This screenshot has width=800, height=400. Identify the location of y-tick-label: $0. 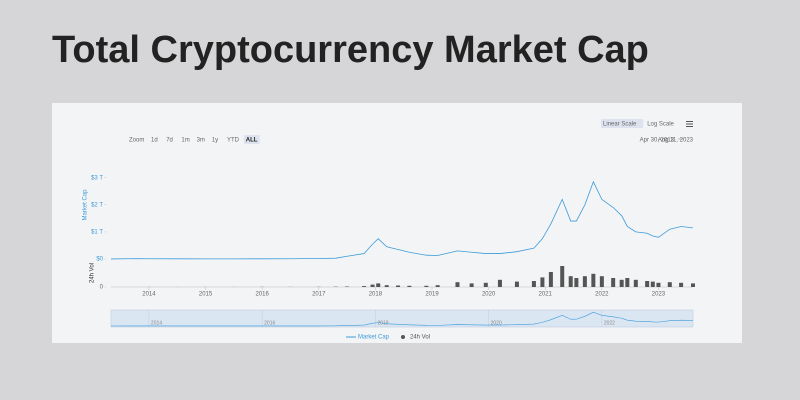
(99, 260).